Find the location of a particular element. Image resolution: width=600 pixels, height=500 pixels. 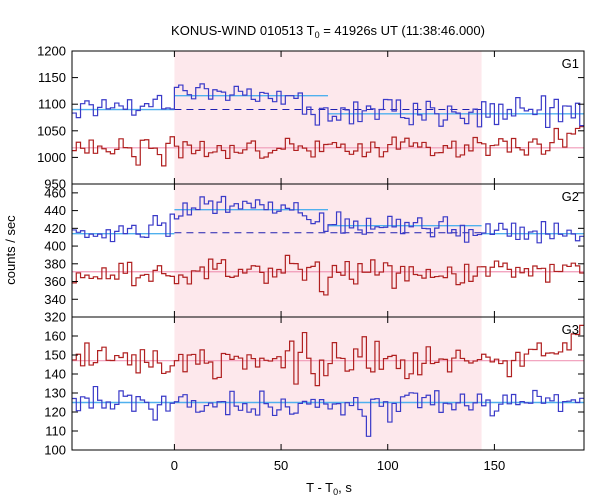

g2-ytick-label: 380 is located at coordinates (55, 263).